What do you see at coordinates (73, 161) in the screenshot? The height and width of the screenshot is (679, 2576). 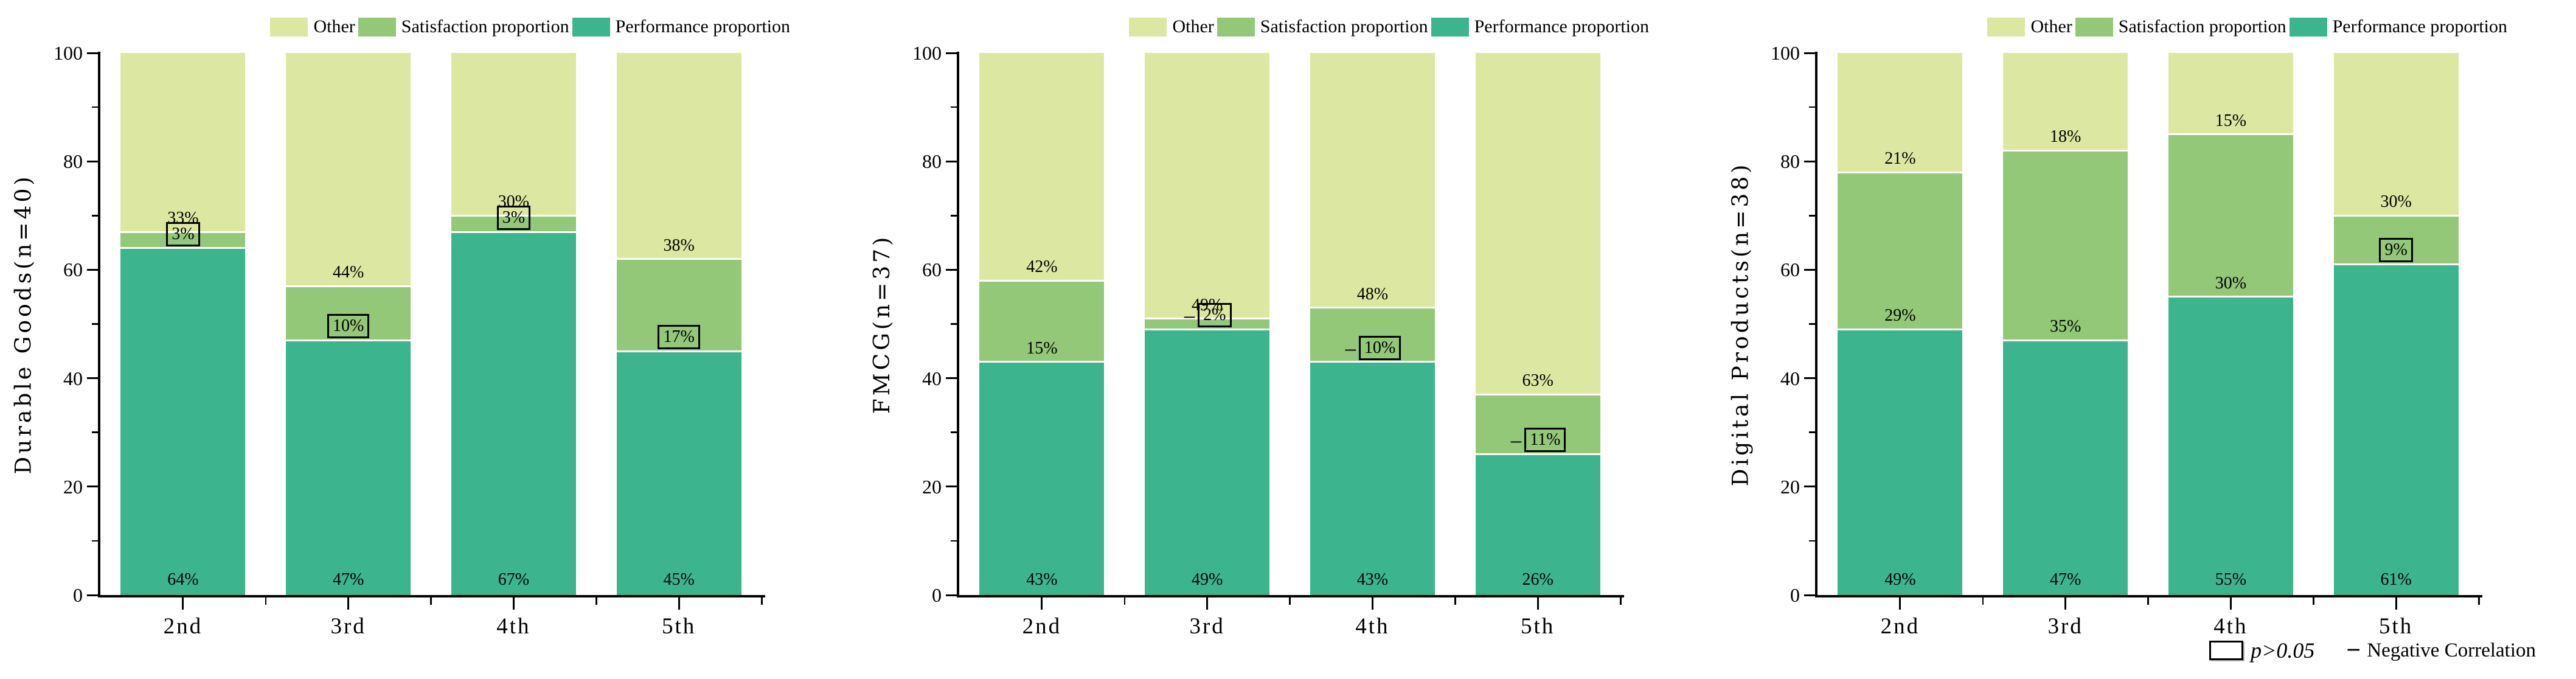 I see `y-tick-label: 80` at bounding box center [73, 161].